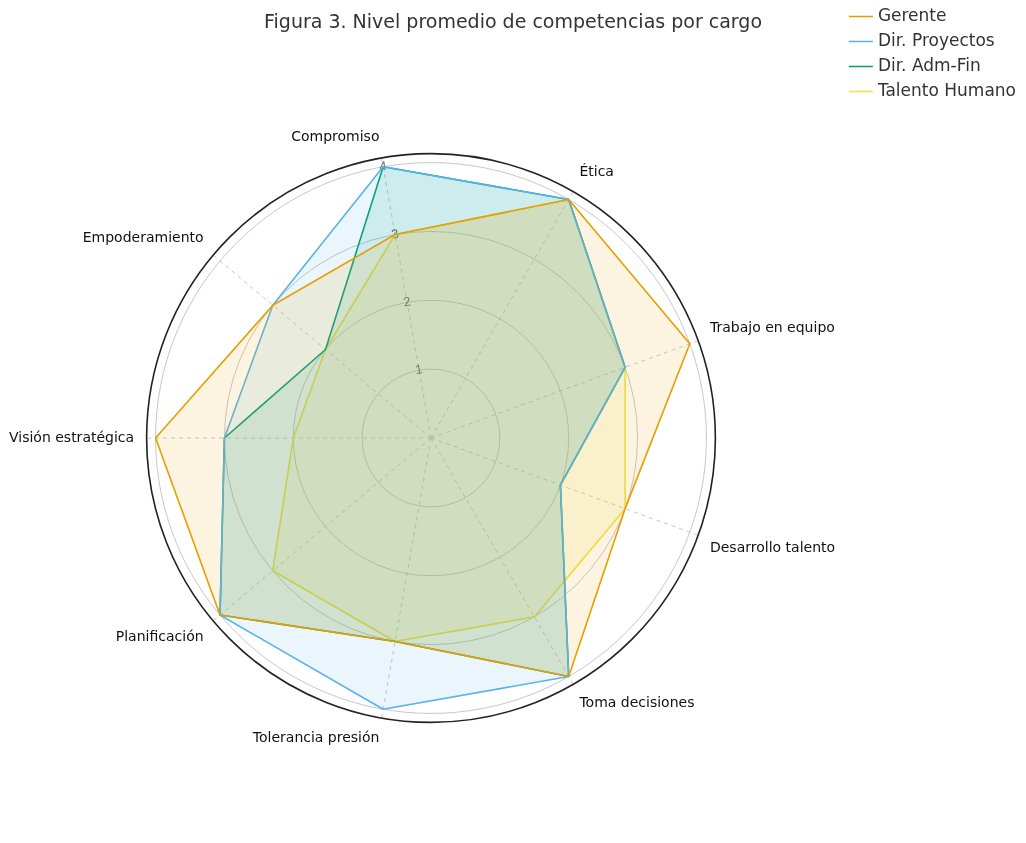 This screenshot has height=843, width=1026. I want to click on spoke-label: Toma decisiones, so click(636, 702).